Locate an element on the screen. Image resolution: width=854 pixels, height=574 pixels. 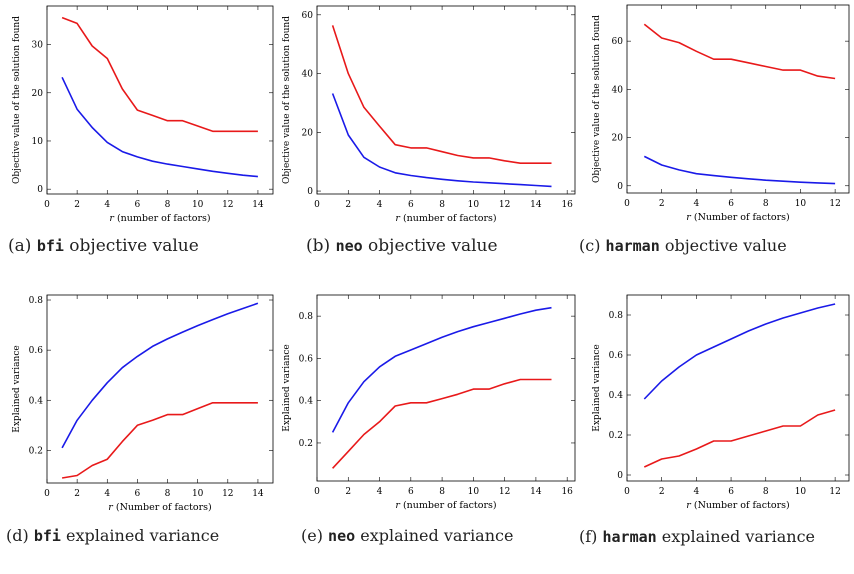
y-axis-label-b: Objective value of the solution found is located at coordinates (287, 100).